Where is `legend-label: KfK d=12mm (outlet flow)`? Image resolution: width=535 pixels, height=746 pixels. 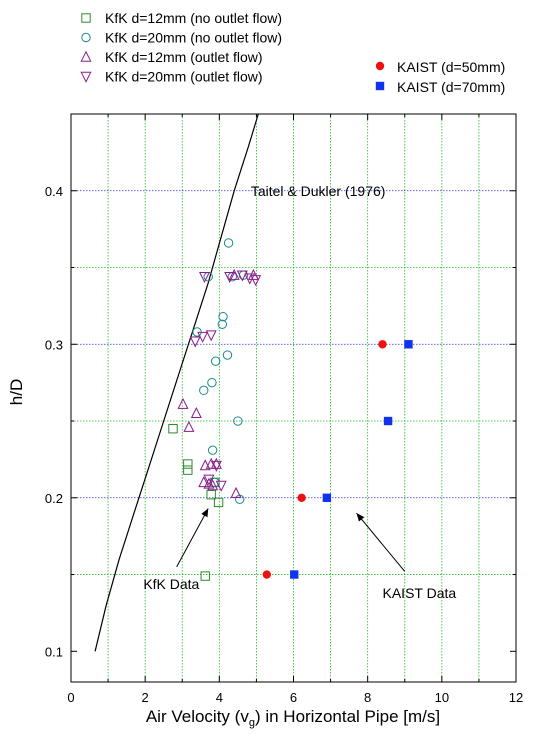 legend-label: KfK d=12mm (outlet flow) is located at coordinates (184, 57).